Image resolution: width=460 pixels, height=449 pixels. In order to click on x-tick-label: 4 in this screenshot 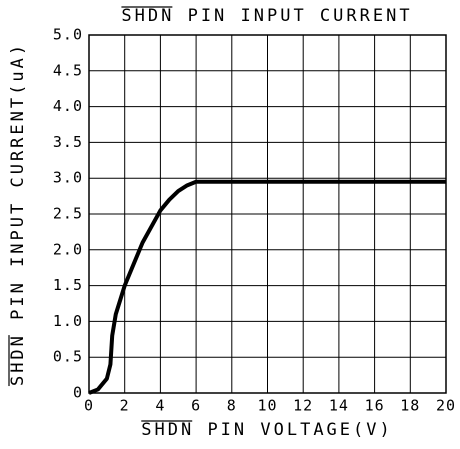, I will do `click(160, 406)`.